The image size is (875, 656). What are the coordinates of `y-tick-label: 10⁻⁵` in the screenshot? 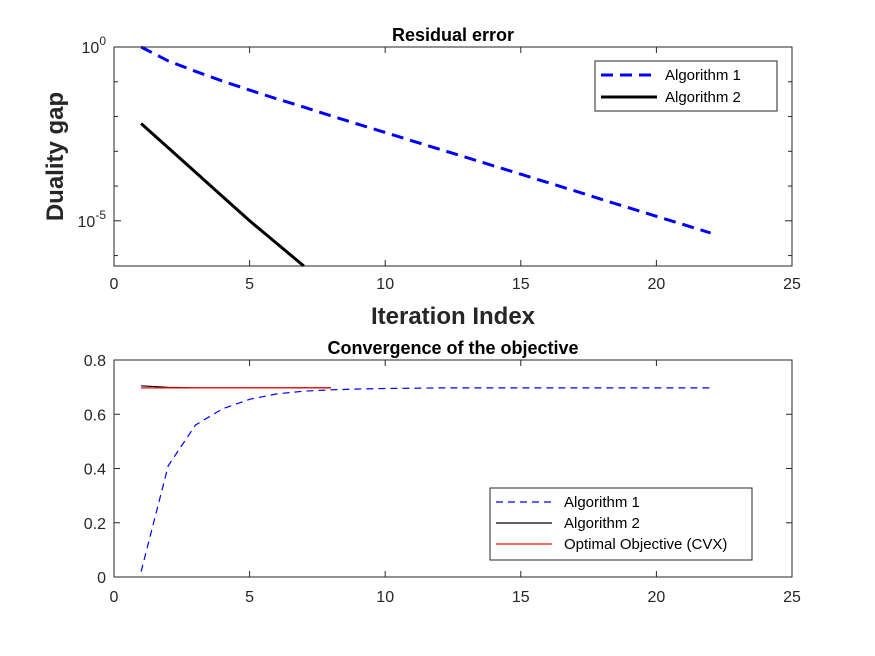 It's located at (92, 219).